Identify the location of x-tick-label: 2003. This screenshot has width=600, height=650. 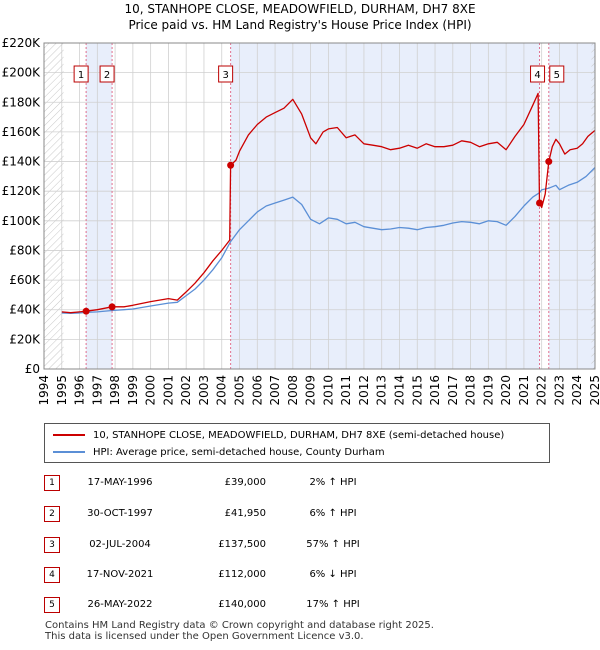
(204, 390).